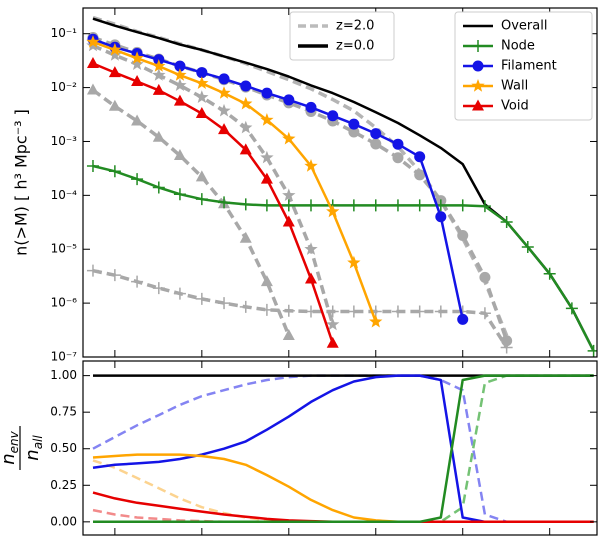 Image resolution: width=598 pixels, height=540 pixels. I want to click on legend-label: Filament, so click(529, 66).